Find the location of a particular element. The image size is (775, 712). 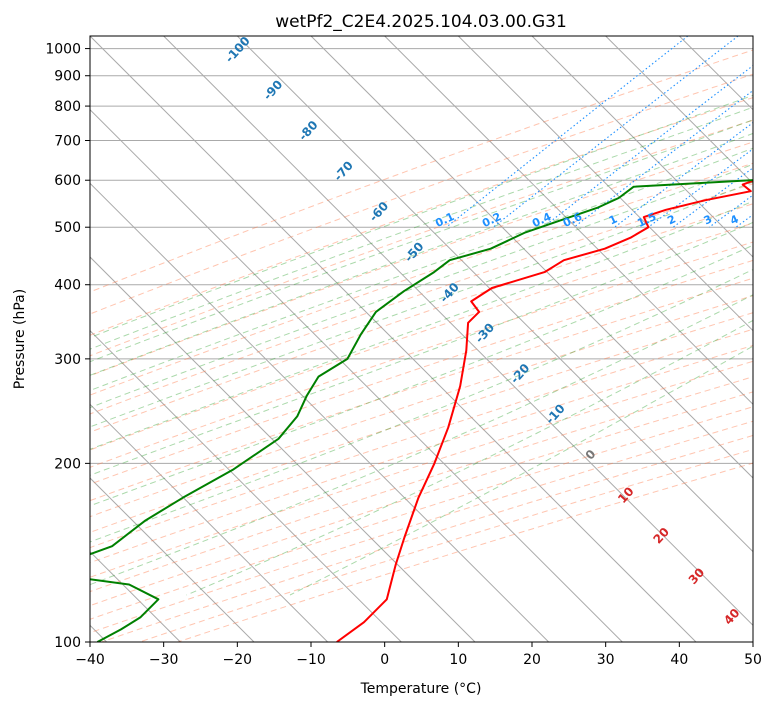

y-tick-label: 600 is located at coordinates (67, 181).